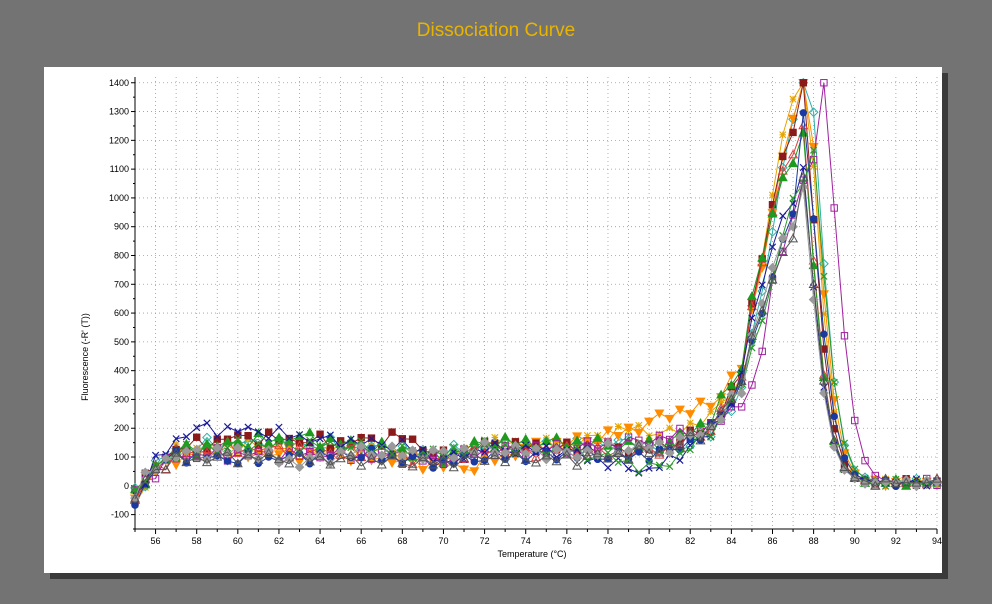  What do you see at coordinates (121, 255) in the screenshot?
I see `y-tick-label: 800` at bounding box center [121, 255].